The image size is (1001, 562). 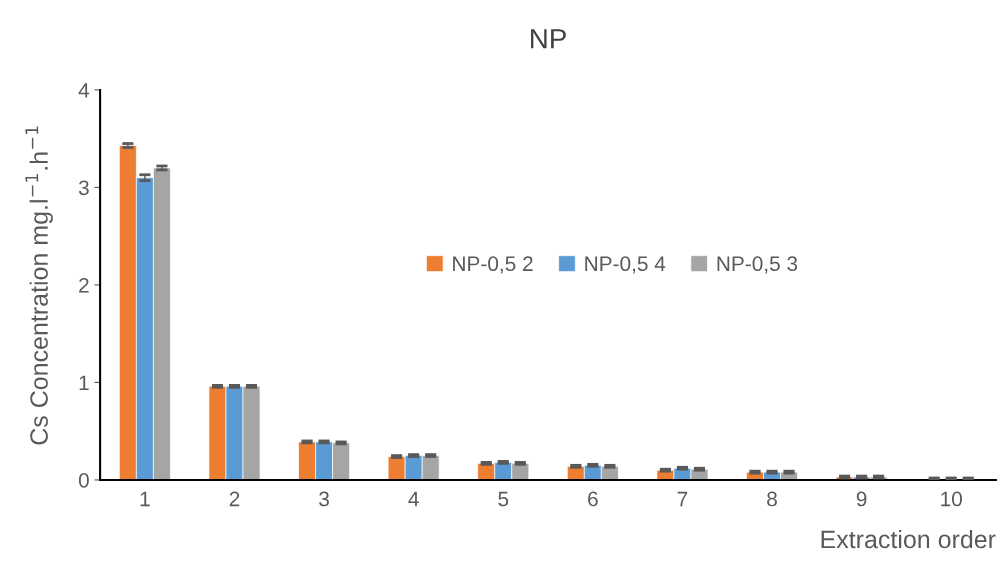 I want to click on y-tick-label: 1, so click(x=84, y=382).